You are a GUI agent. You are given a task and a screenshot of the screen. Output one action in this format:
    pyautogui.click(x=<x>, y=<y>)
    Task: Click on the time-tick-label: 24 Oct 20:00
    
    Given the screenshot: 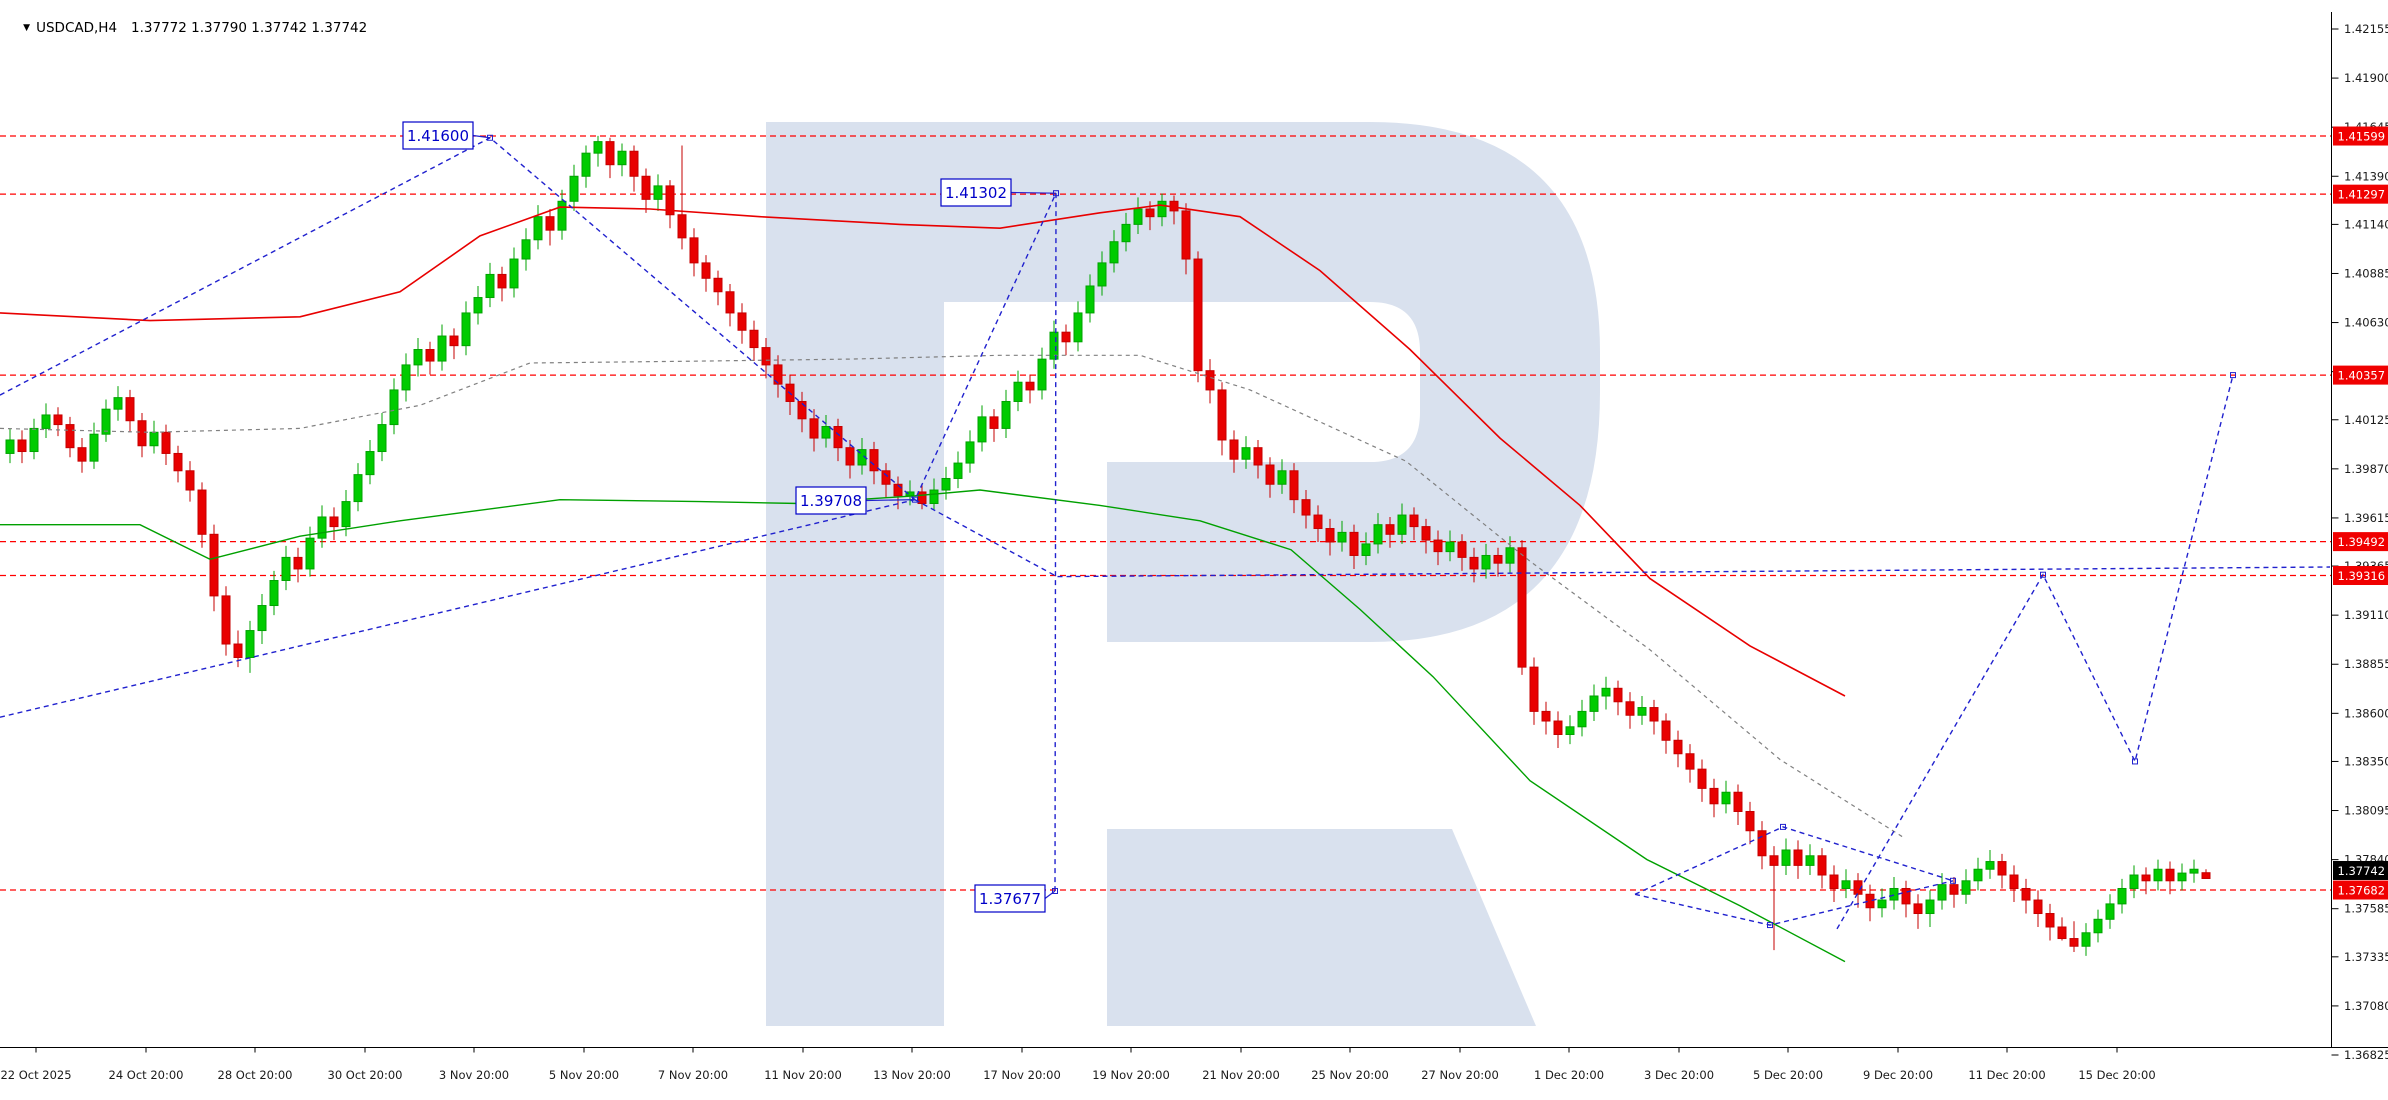 What is the action you would take?
    pyautogui.click(x=146, y=1075)
    